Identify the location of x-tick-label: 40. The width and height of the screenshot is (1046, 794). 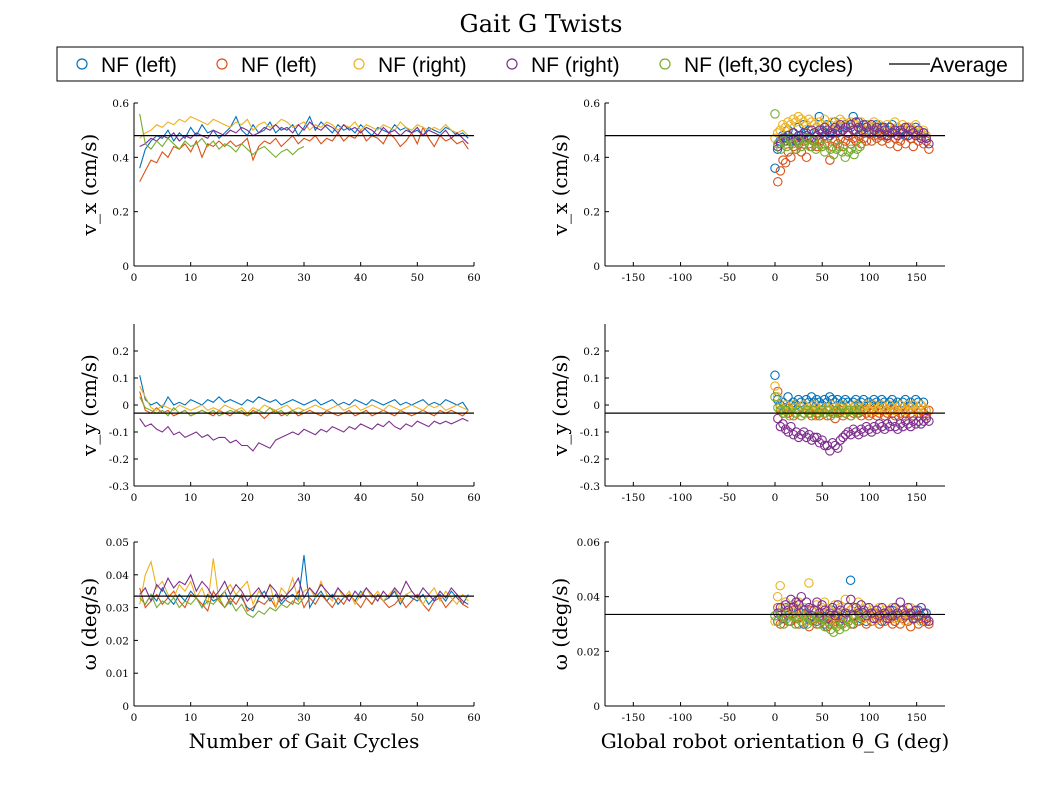
(360, 718).